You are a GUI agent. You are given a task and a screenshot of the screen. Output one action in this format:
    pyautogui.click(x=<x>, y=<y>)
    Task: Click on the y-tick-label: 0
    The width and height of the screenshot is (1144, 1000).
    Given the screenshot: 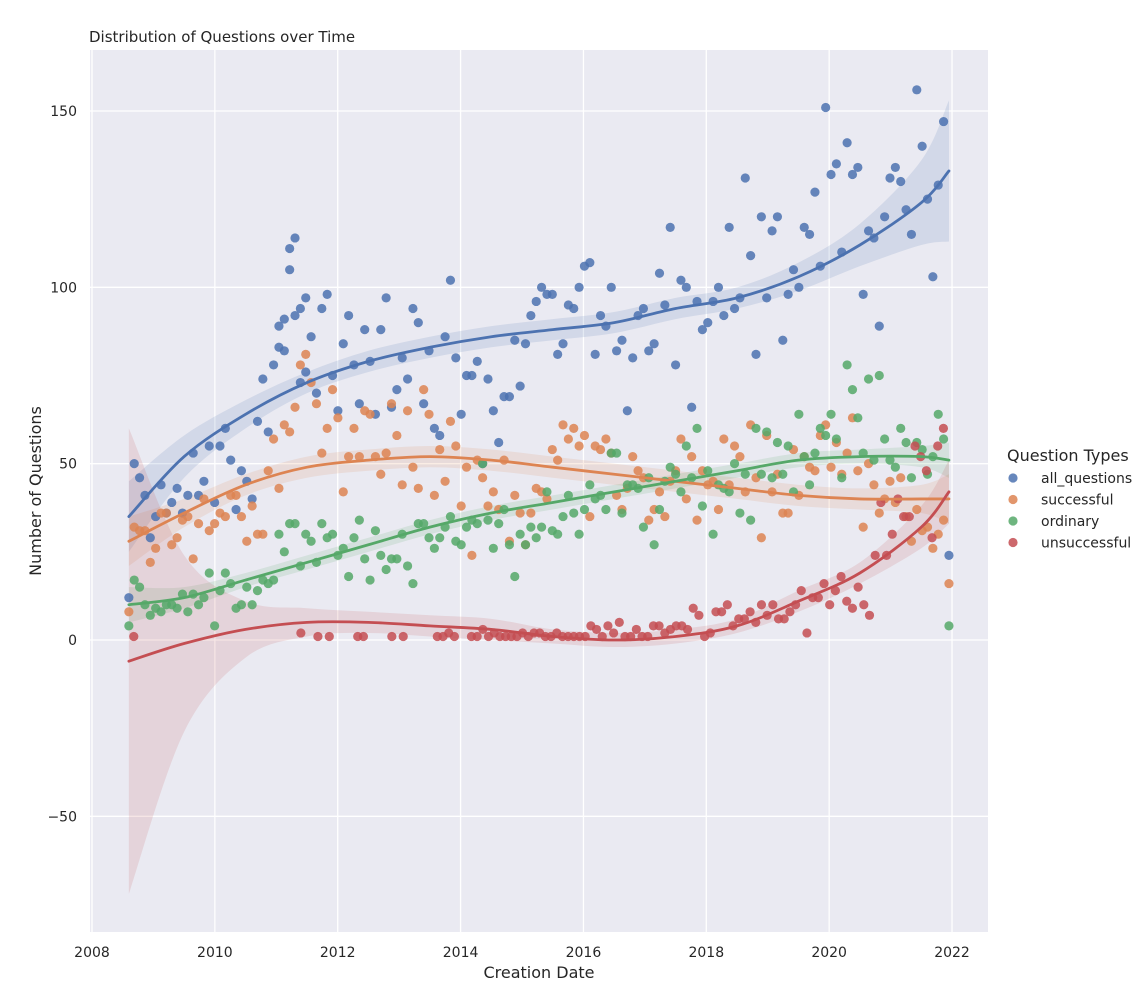 What is the action you would take?
    pyautogui.click(x=72, y=641)
    